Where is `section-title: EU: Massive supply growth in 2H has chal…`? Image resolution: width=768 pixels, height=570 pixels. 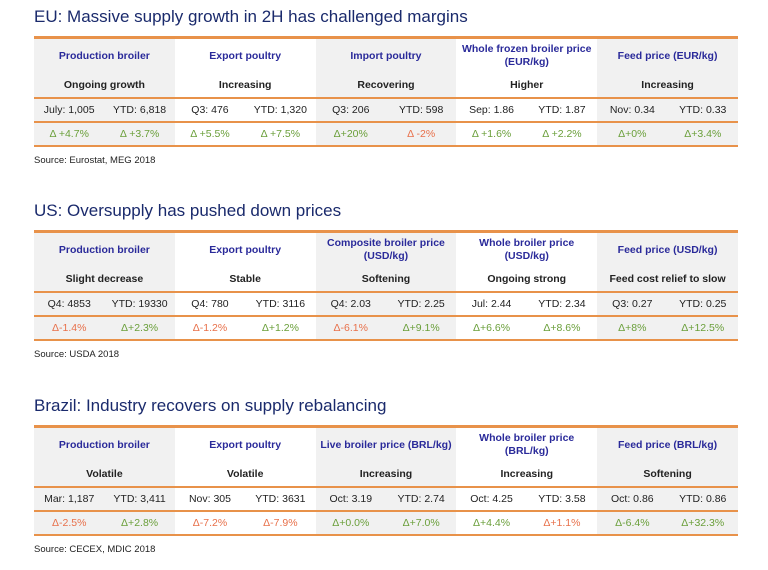
section-title: EU: Massive supply growth in 2H has chal… is located at coordinates (251, 16).